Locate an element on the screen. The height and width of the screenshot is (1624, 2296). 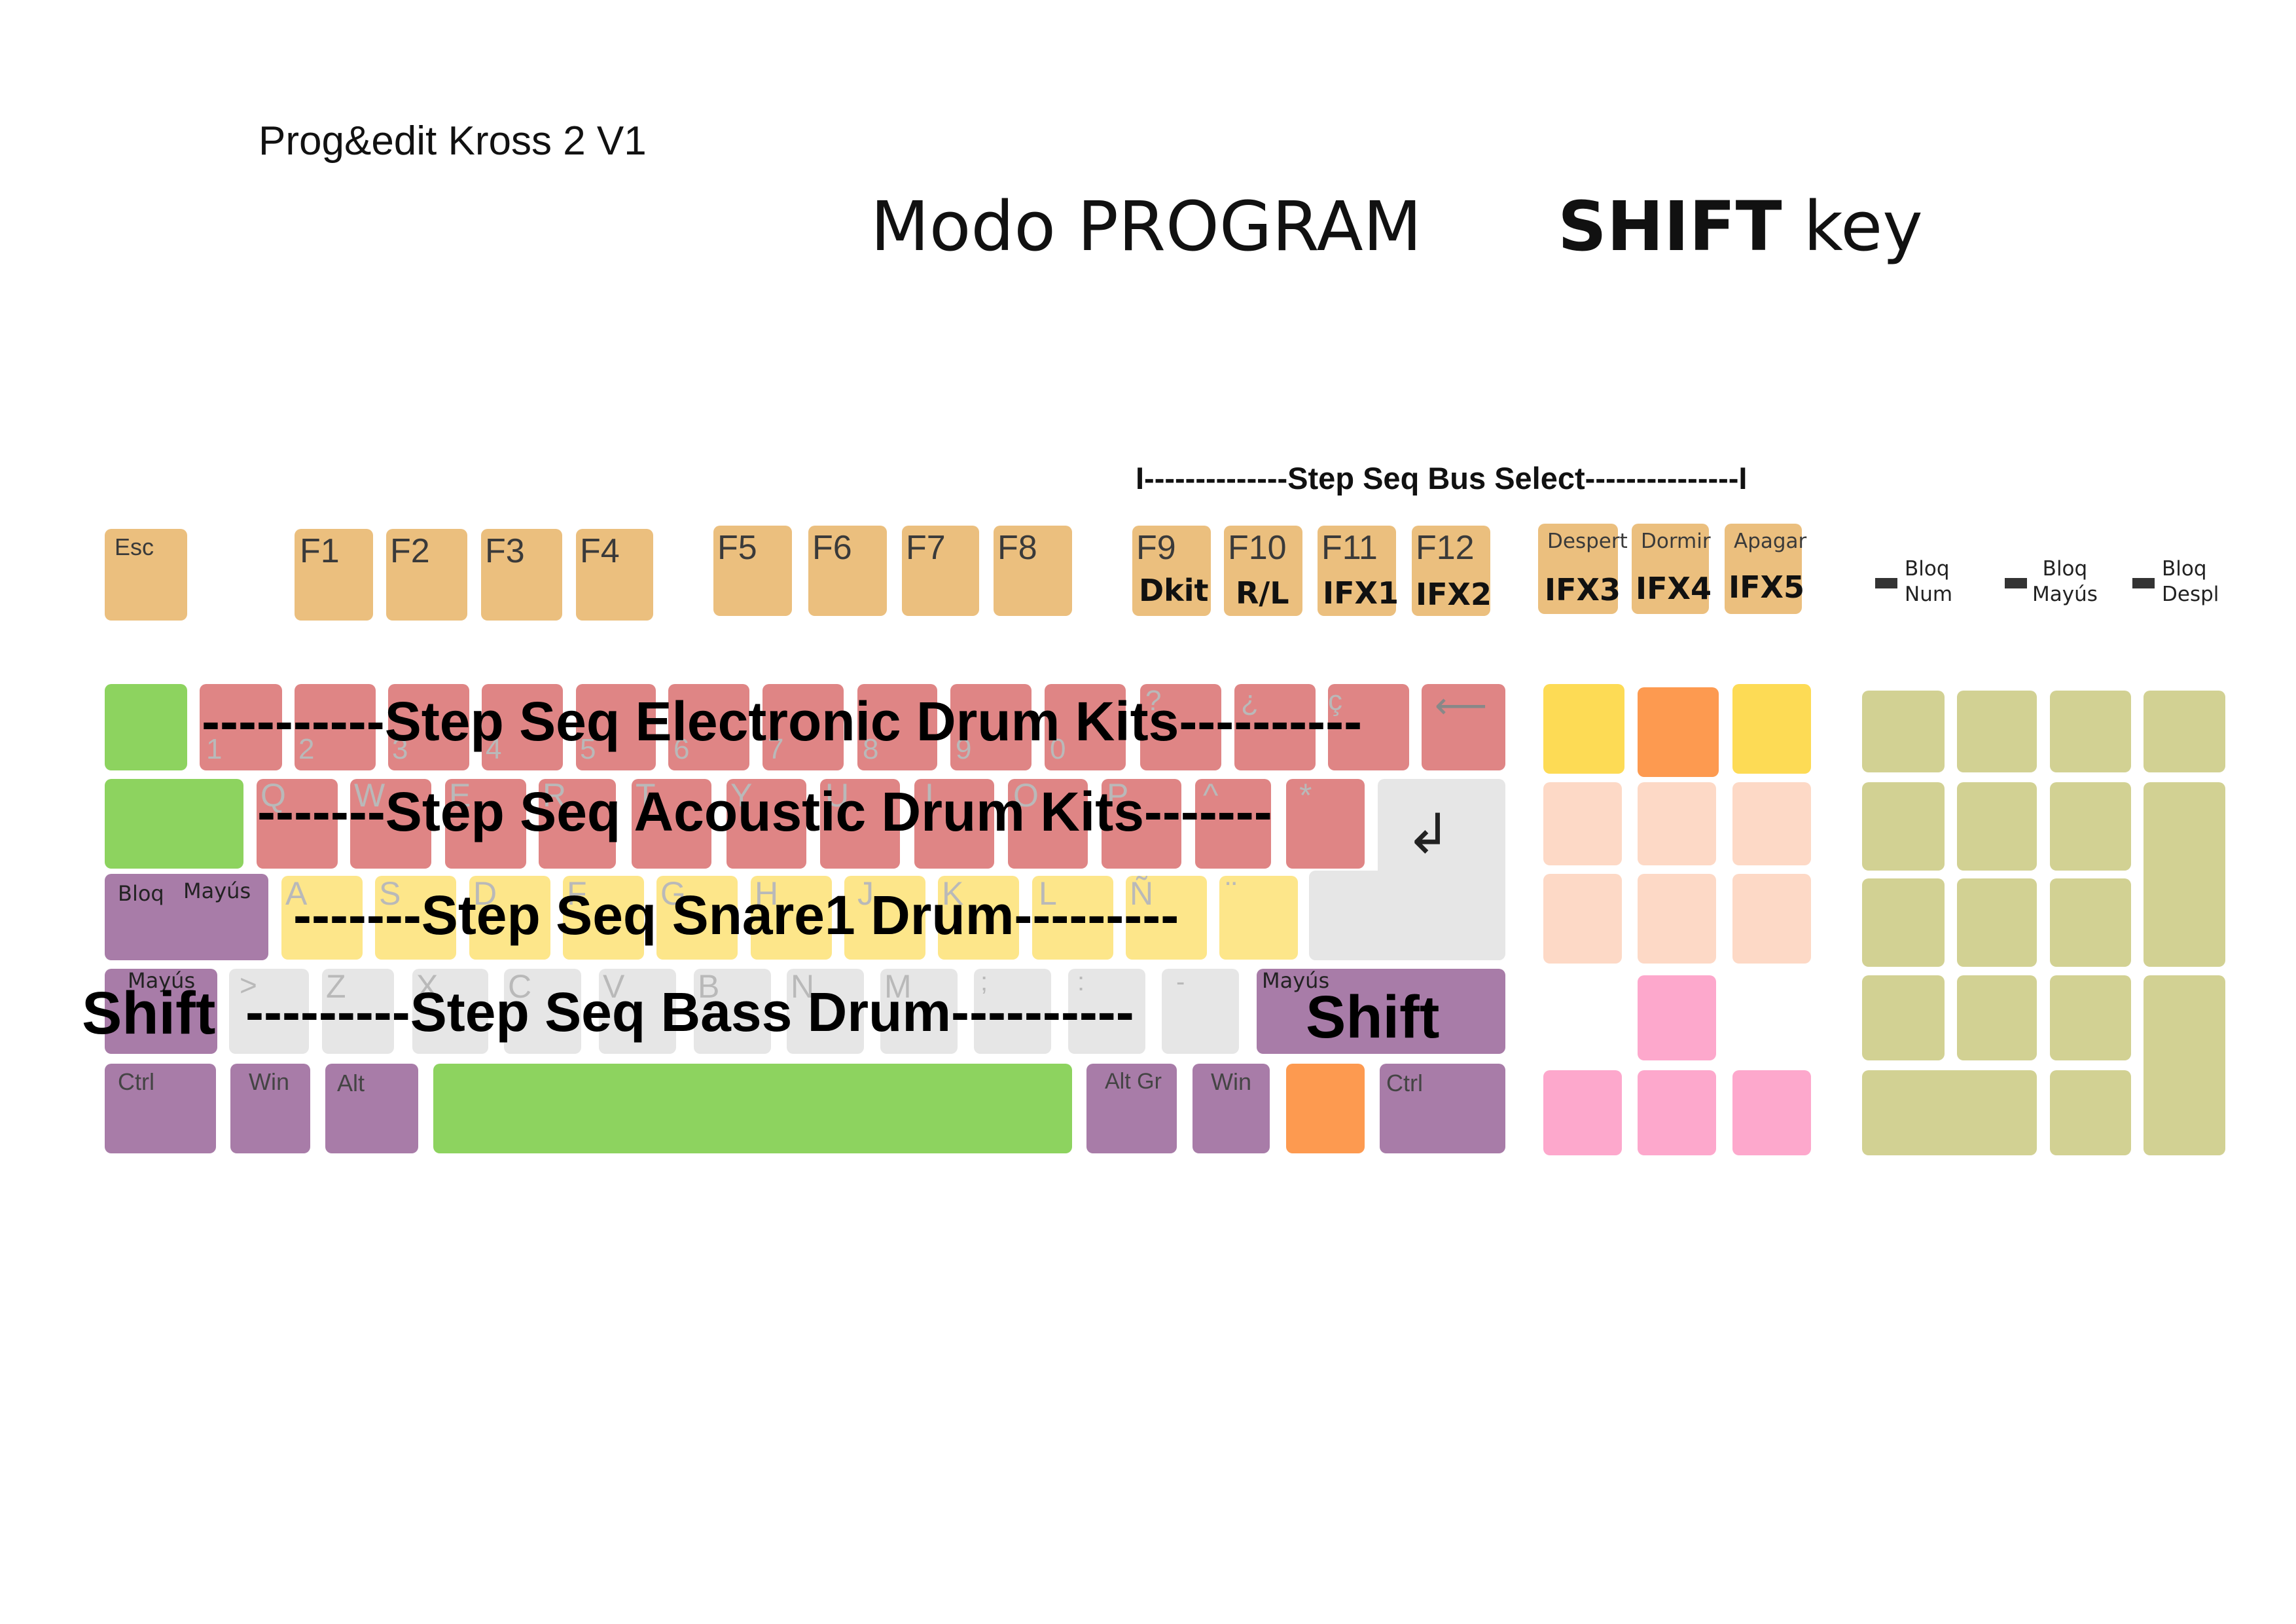
key-d: D is located at coordinates (509, 918).